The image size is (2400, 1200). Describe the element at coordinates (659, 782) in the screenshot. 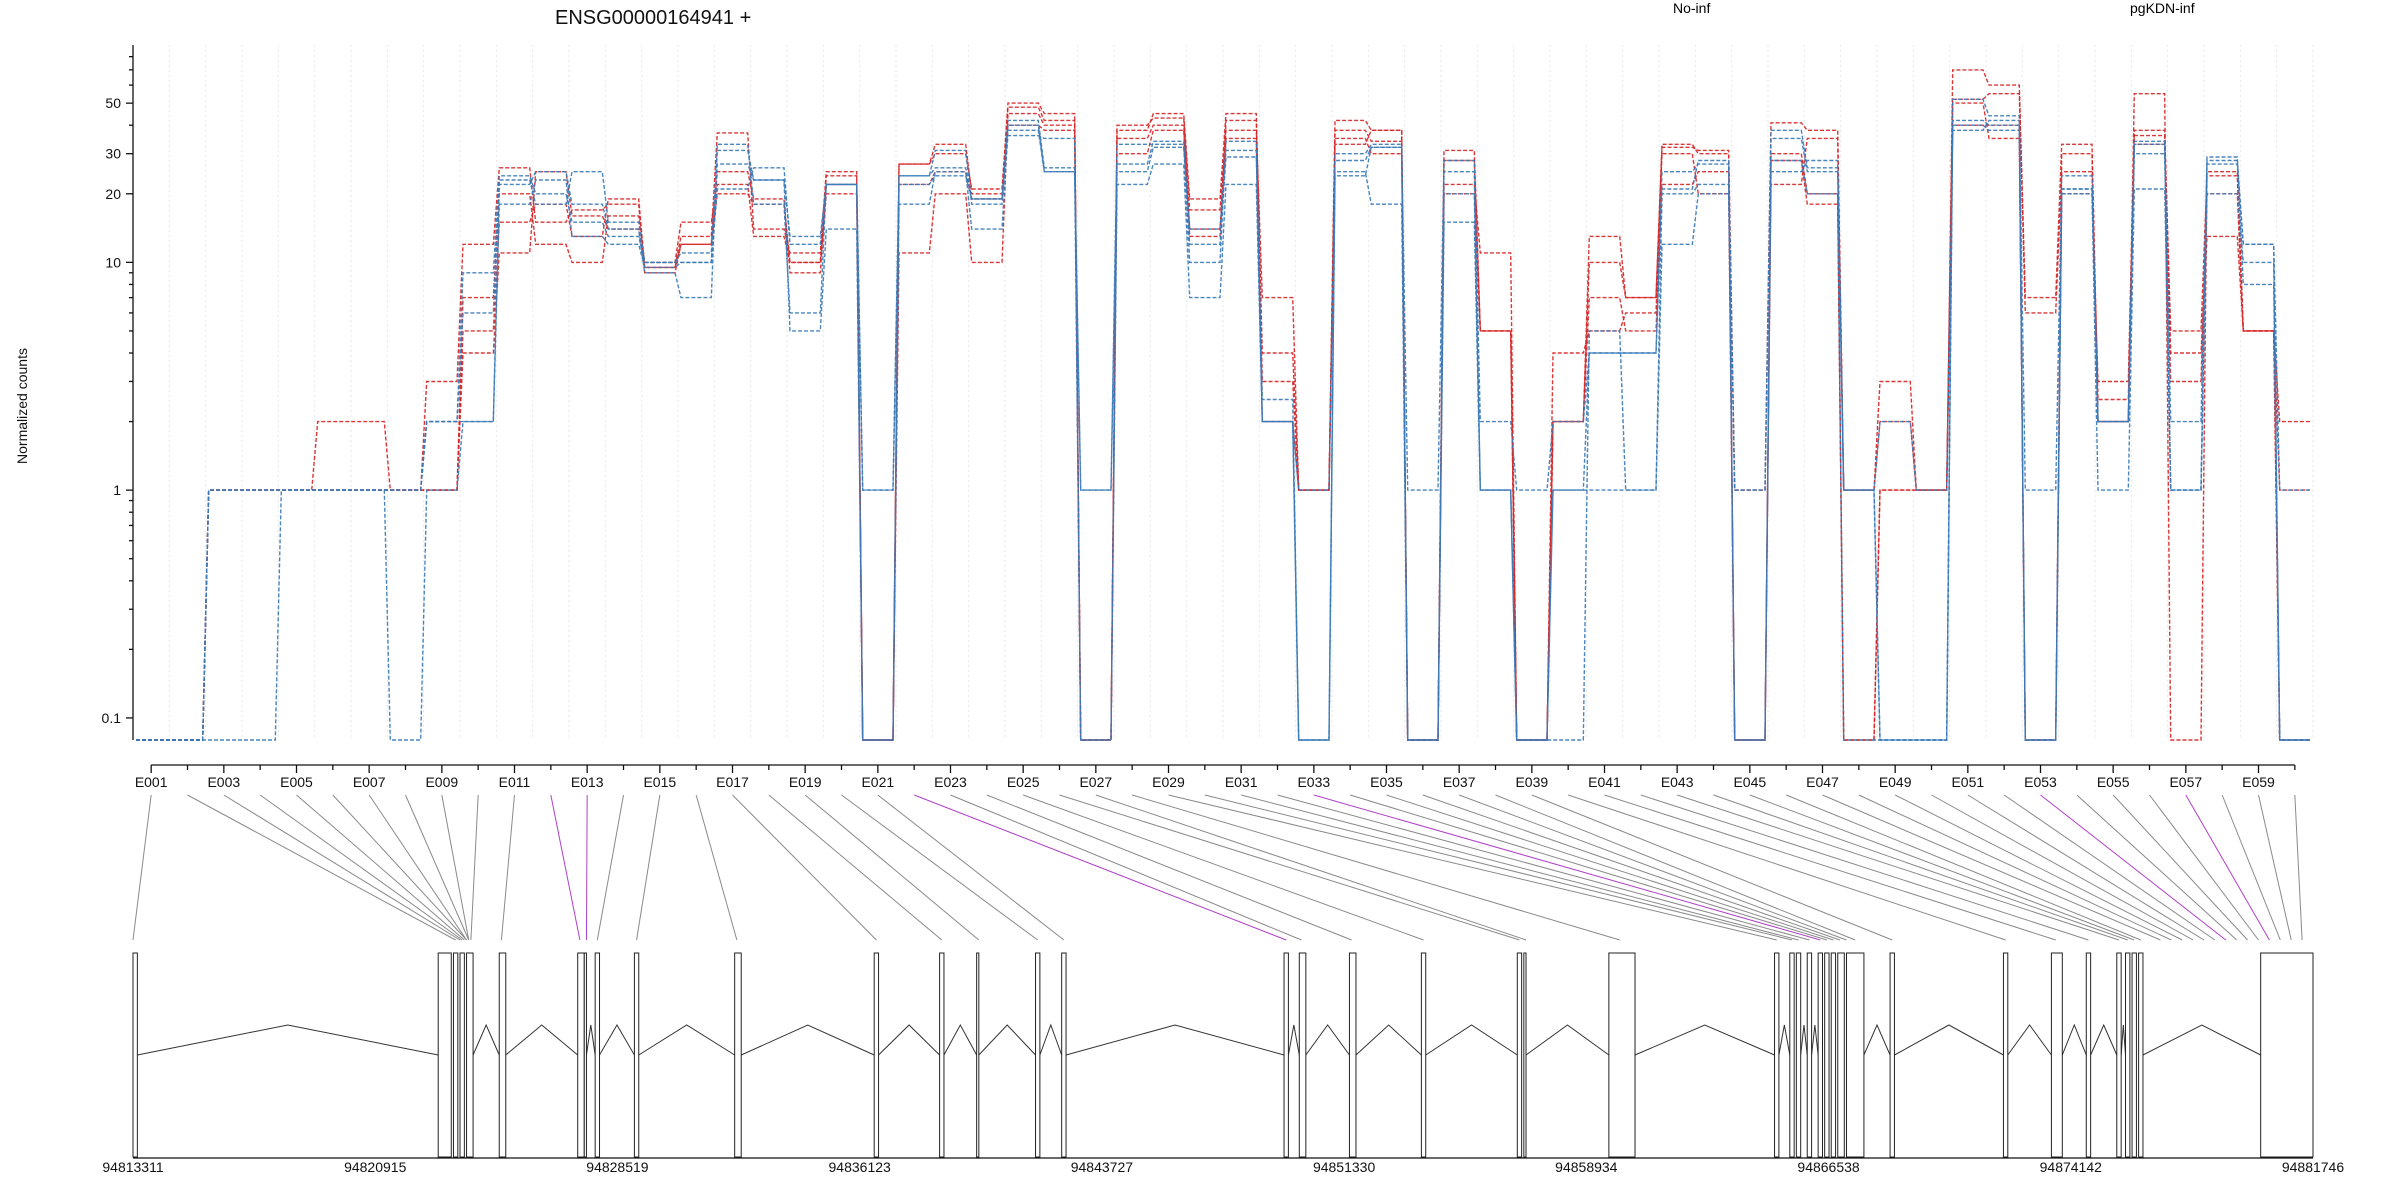

I see `x-tick-label: E015` at that location.